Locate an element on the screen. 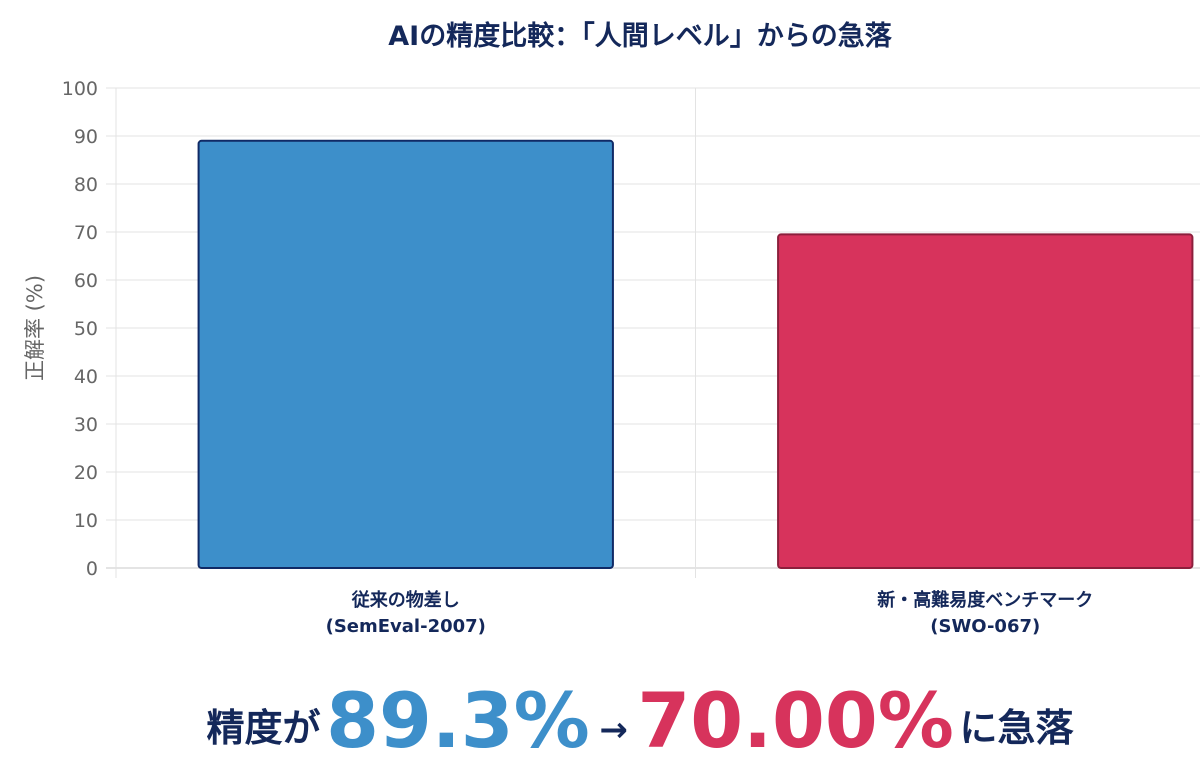  y-tick-label: 80 is located at coordinates (86, 185).